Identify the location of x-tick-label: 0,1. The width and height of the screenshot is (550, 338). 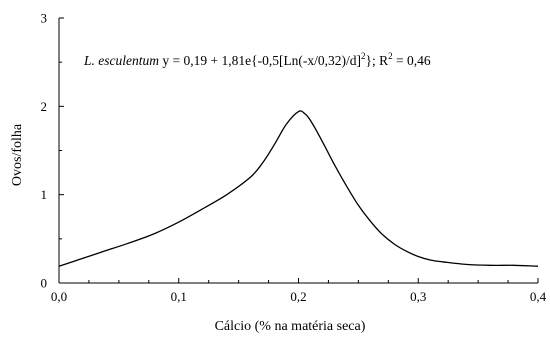
(179, 296).